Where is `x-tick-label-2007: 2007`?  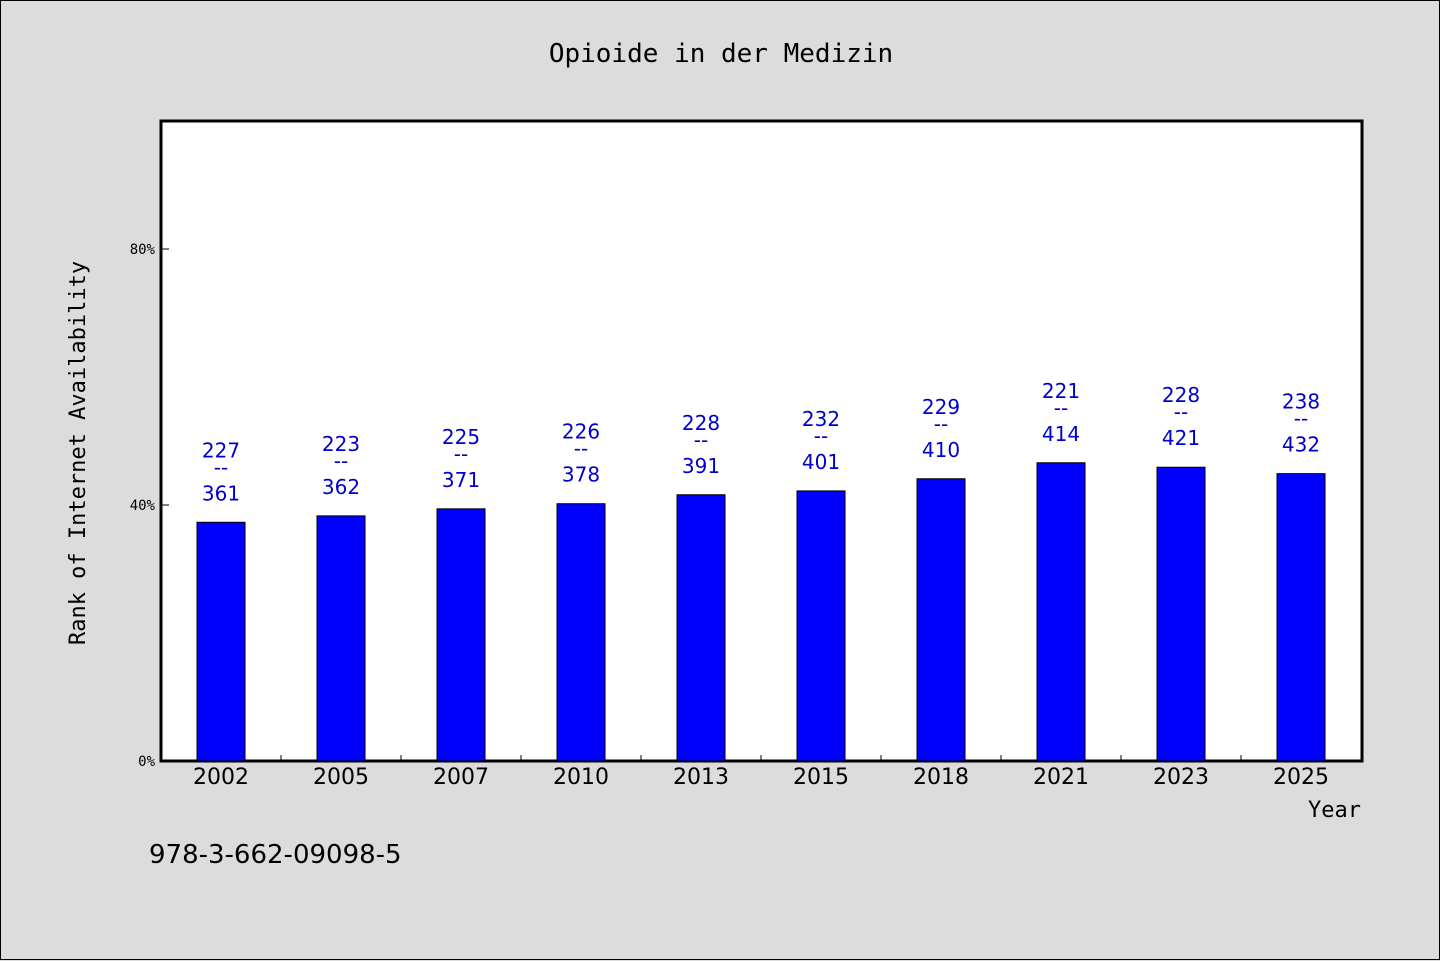
x-tick-label-2007: 2007 is located at coordinates (461, 777).